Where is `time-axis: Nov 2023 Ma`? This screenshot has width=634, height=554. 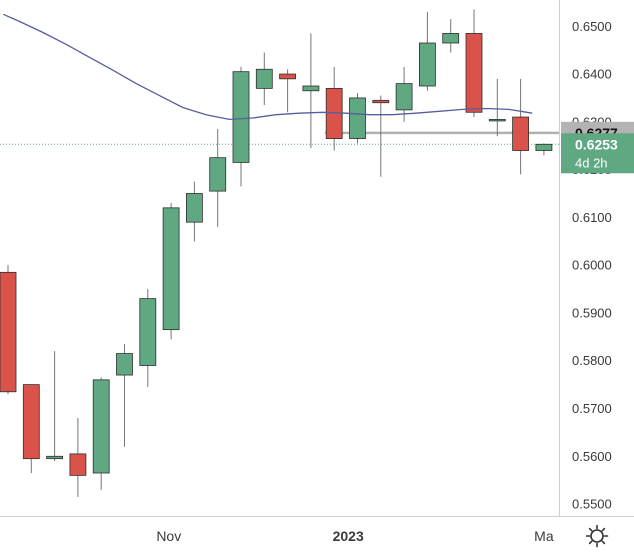 time-axis: Nov 2023 Ma is located at coordinates (355, 536).